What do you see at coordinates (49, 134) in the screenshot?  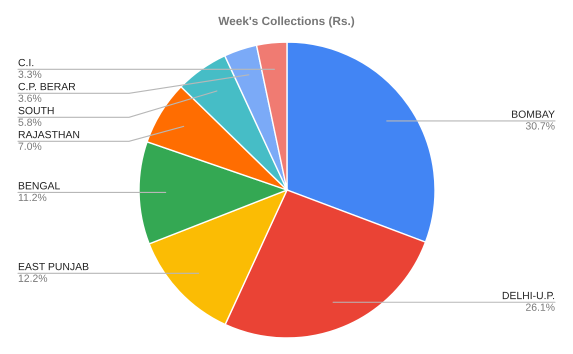 I see `slice-label: RAJASTHAN` at bounding box center [49, 134].